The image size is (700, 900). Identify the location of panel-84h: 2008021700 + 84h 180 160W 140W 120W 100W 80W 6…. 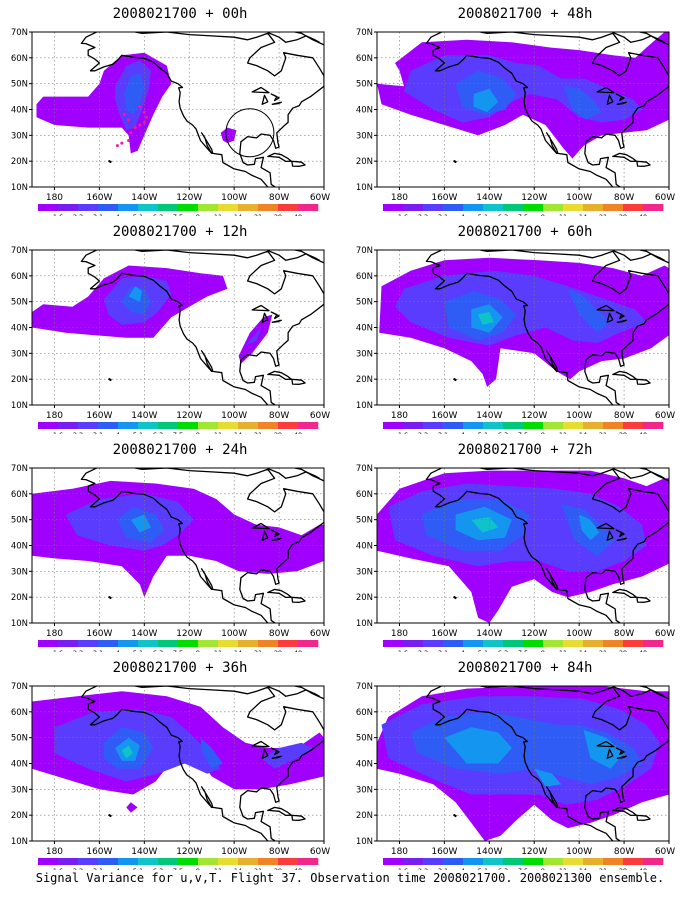
(525, 762).